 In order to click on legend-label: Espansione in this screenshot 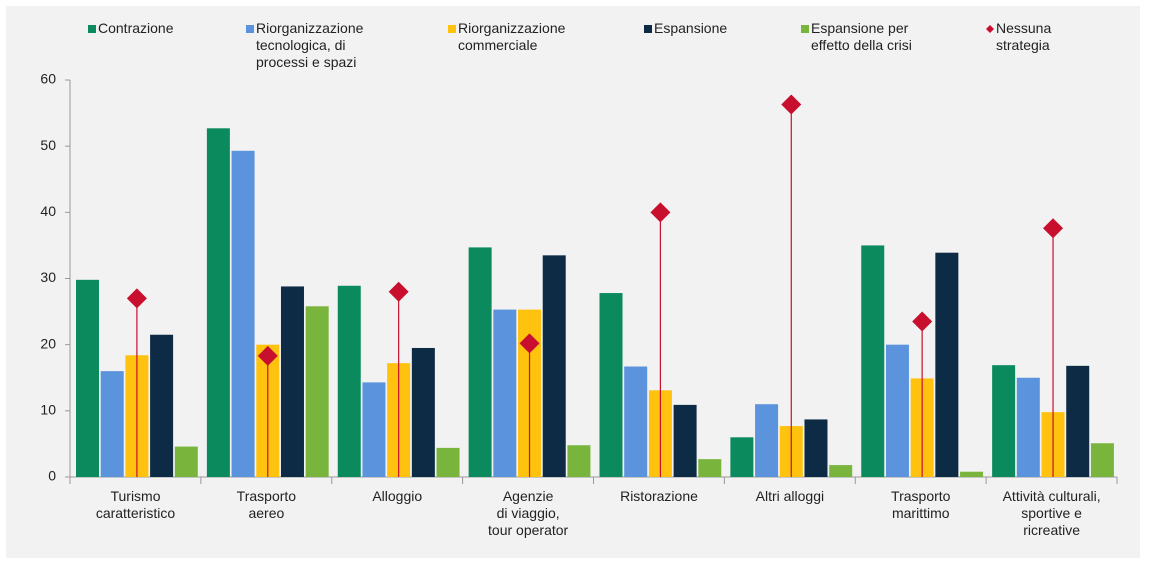, I will do `click(691, 28)`.